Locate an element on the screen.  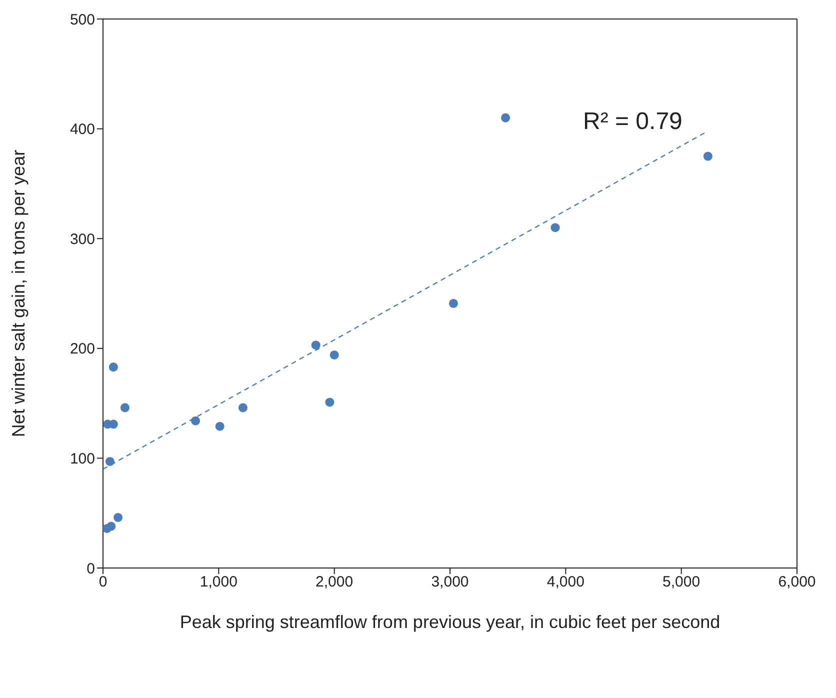
y-tick-label: 300 is located at coordinates (82, 239).